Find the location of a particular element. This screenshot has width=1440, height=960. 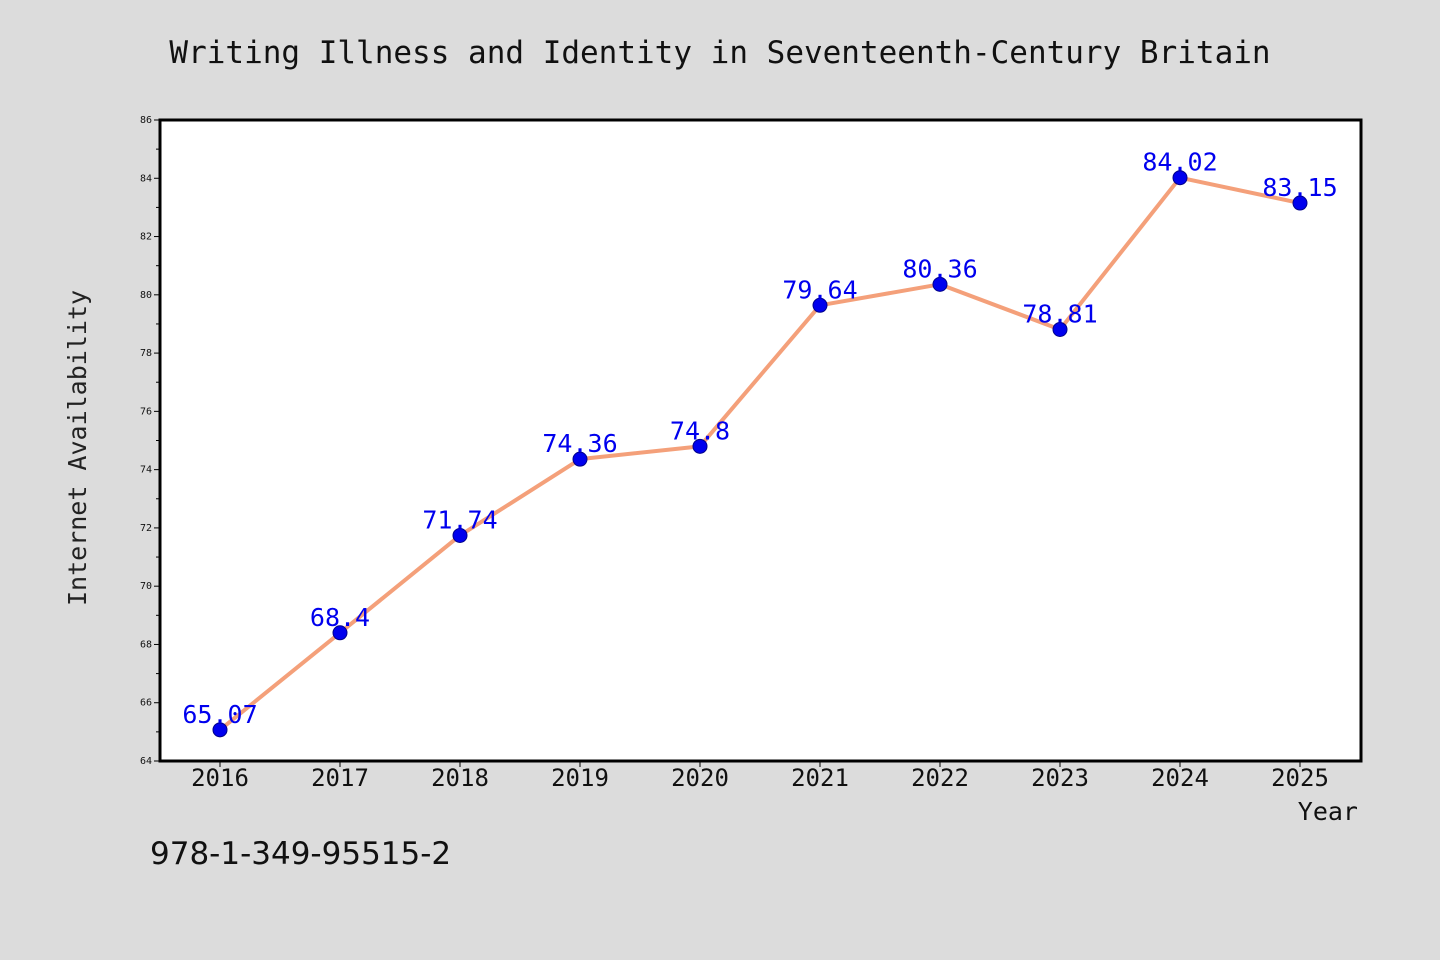

data-label: 65.07 is located at coordinates (219, 714).